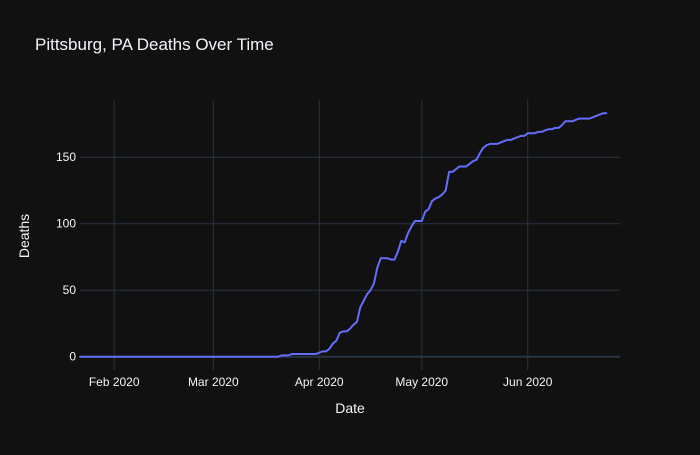 The image size is (700, 455). Describe the element at coordinates (528, 382) in the screenshot. I see `x-tick-label: Jun 2020` at that location.